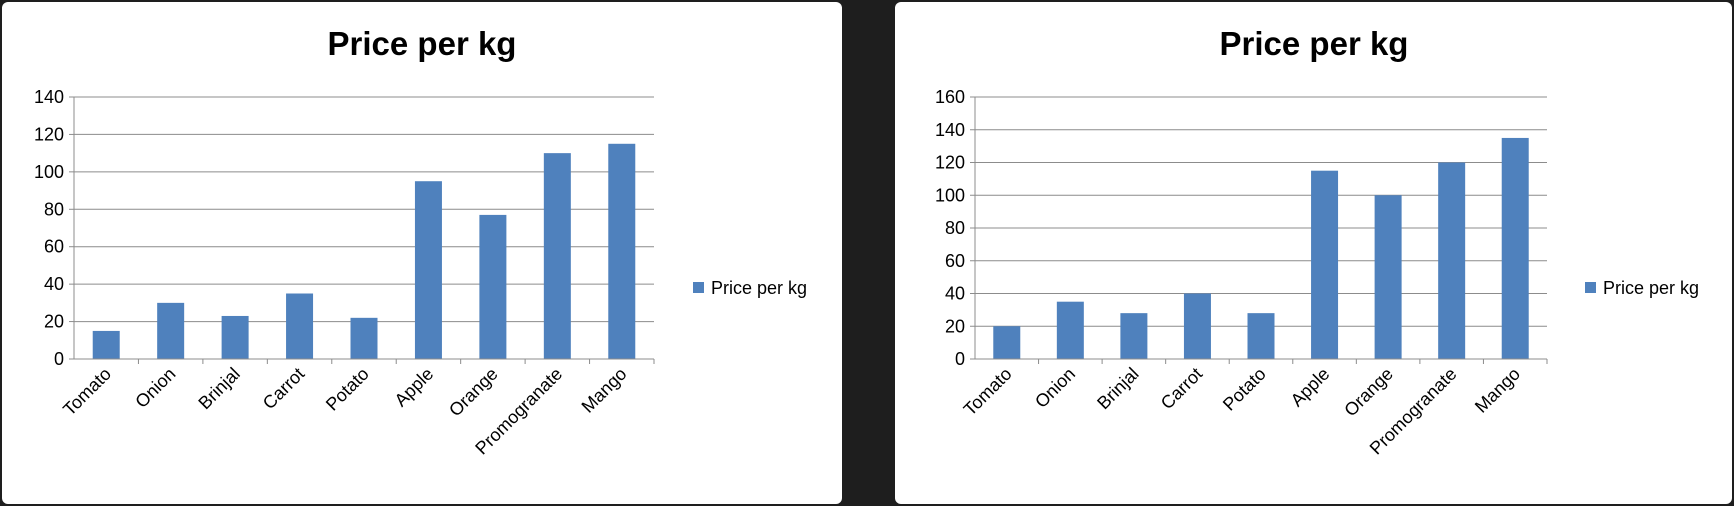 This screenshot has height=506, width=1734. Describe the element at coordinates (49, 228) in the screenshot. I see `y-axis-ticks: 0 20 40 60 80 100 120 140` at that location.